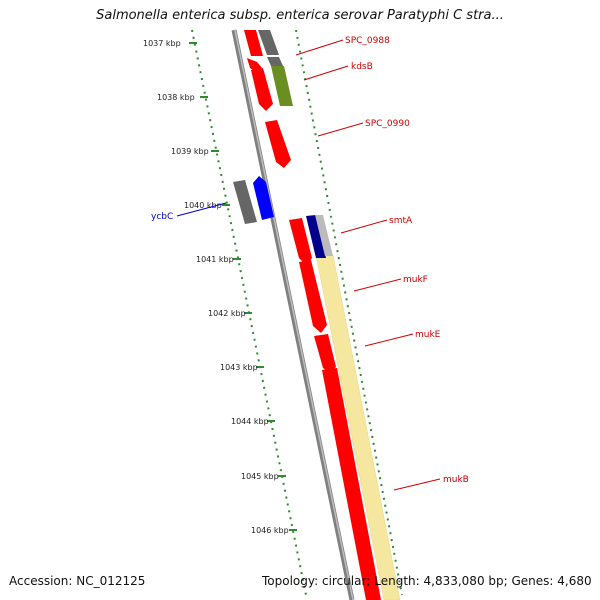 Image resolution: width=600 pixels, height=600 pixels. Describe the element at coordinates (250, 421) in the screenshot. I see `tick-label: 1044 kbp` at that location.